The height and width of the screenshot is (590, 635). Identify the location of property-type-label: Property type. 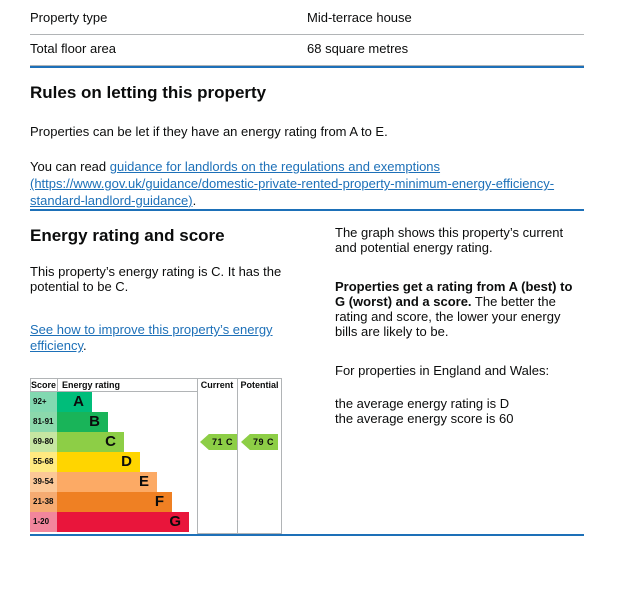
(168, 19).